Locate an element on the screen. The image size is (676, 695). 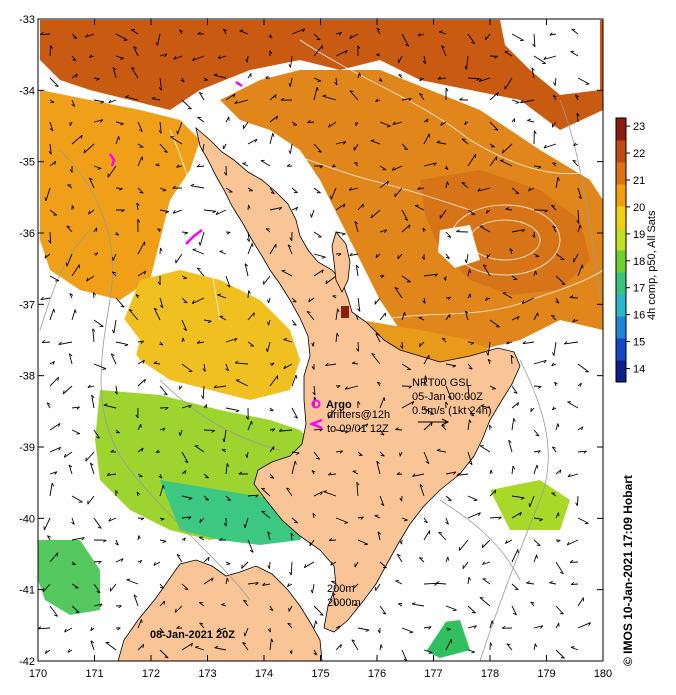
x-tick-label: 171 is located at coordinates (94, 674).